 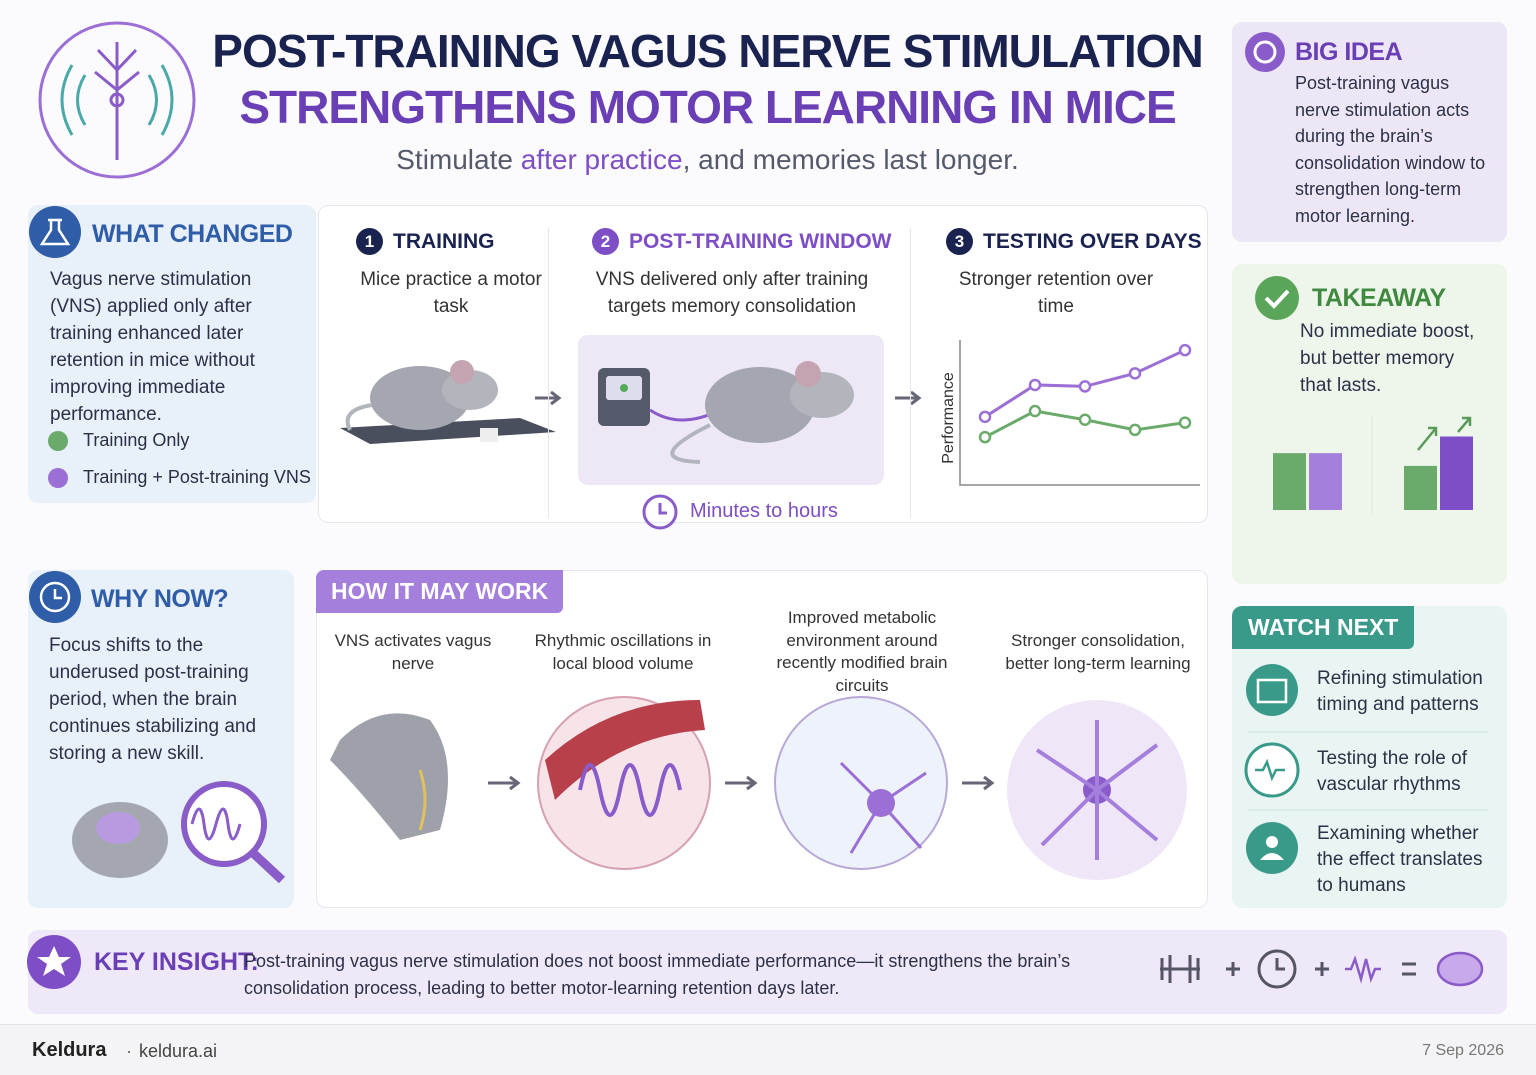 What do you see at coordinates (948, 418) in the screenshot?
I see `y-axis-label: Performance` at bounding box center [948, 418].